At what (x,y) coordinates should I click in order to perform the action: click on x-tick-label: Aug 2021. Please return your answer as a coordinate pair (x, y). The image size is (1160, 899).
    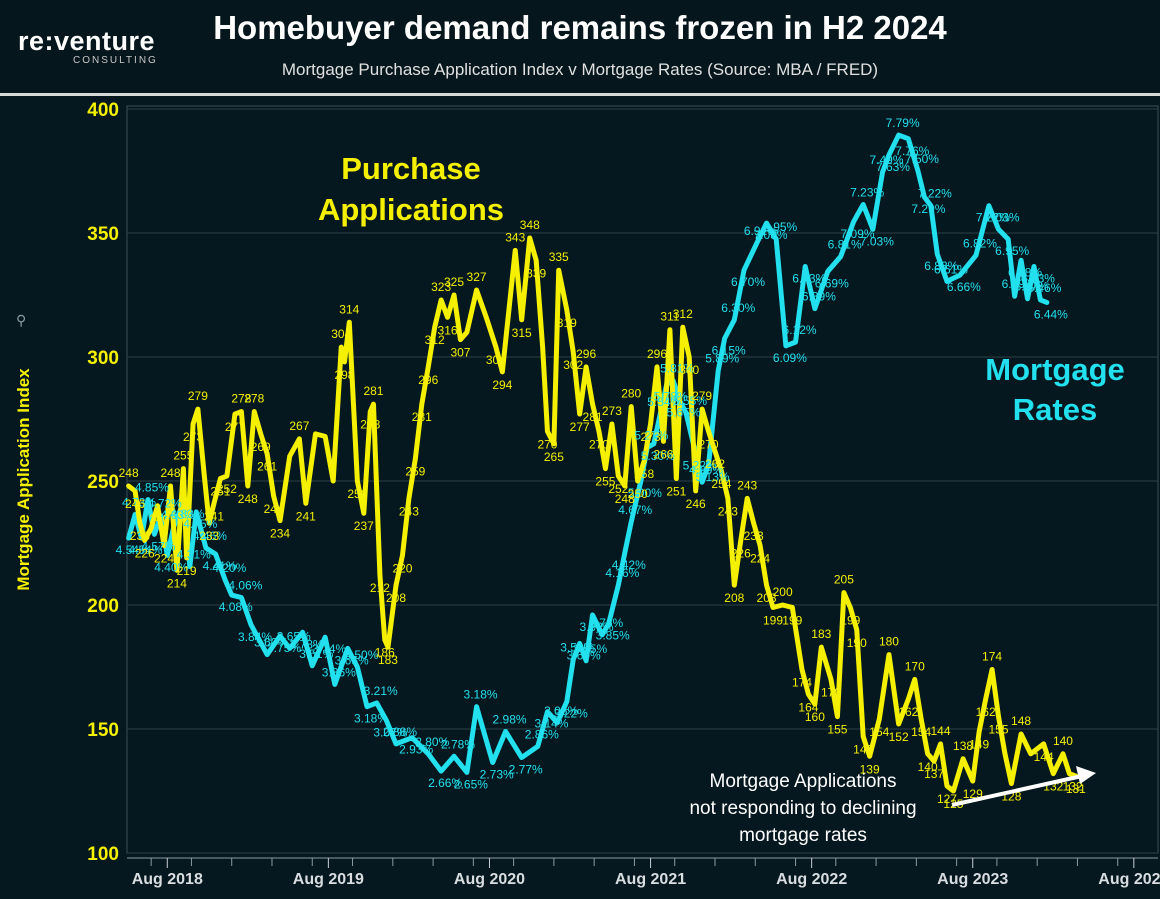
    Looking at the image, I should click on (650, 879).